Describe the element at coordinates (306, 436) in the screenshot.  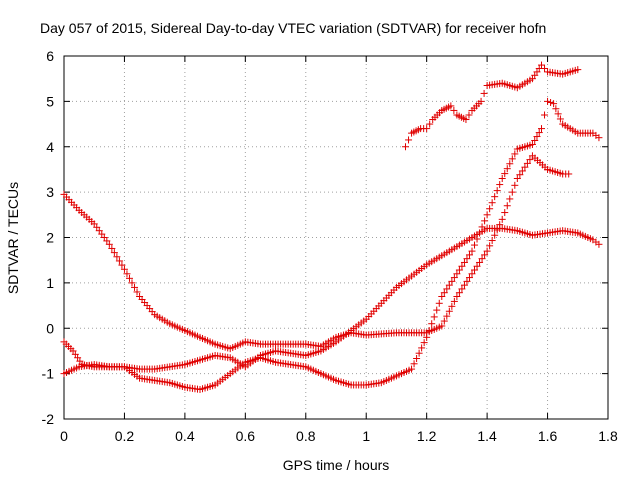
I see `x-tick-label: 0.8` at that location.